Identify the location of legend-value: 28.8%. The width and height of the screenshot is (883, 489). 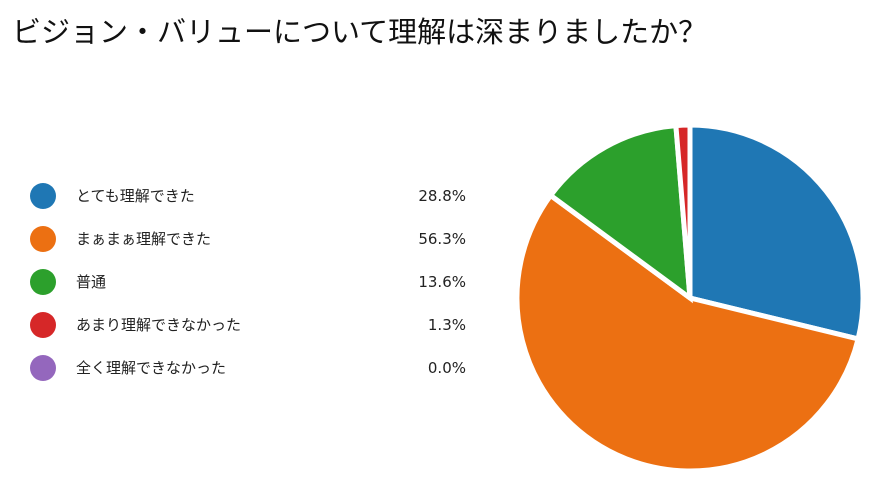
(442, 196).